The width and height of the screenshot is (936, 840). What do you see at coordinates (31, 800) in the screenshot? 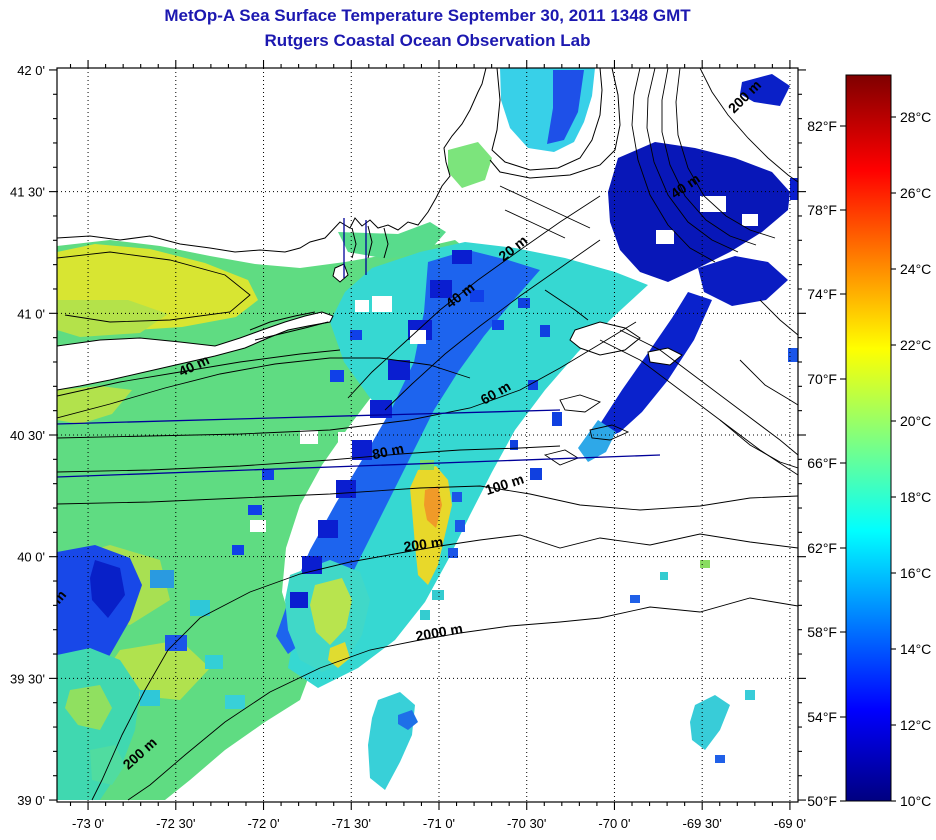
I see `y-tick-label: 39 0'` at bounding box center [31, 800].